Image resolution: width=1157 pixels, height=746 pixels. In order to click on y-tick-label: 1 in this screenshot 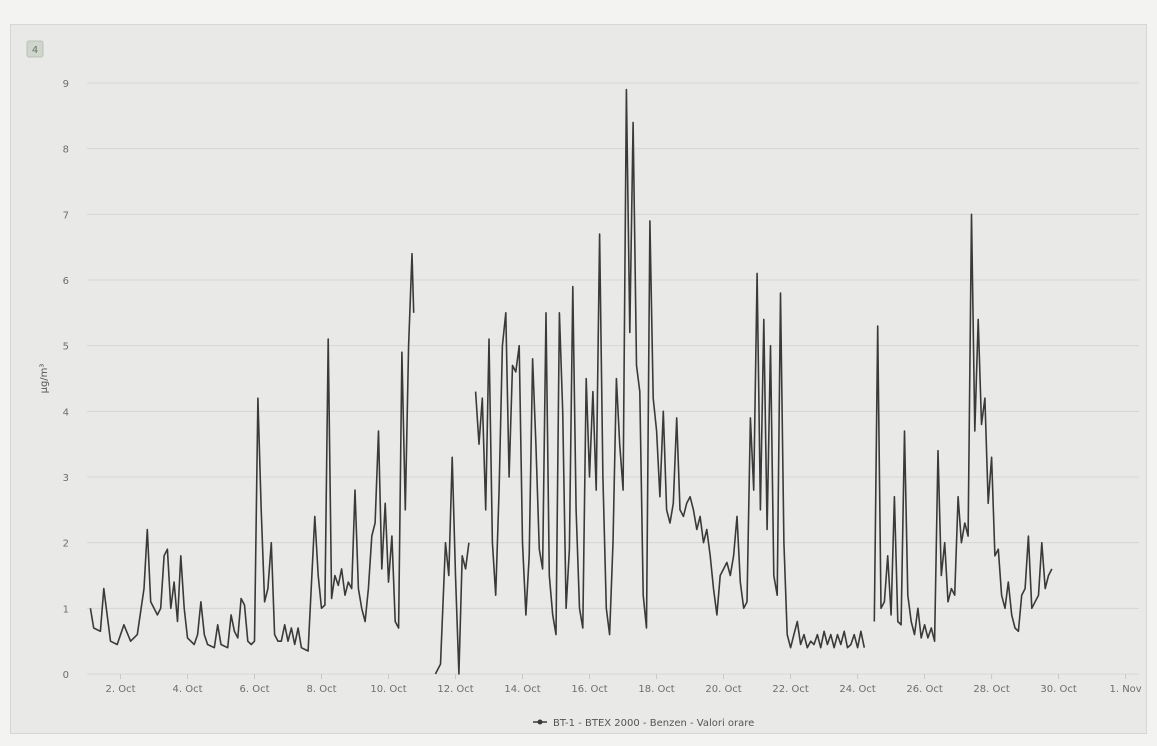, I will do `click(66, 609)`.